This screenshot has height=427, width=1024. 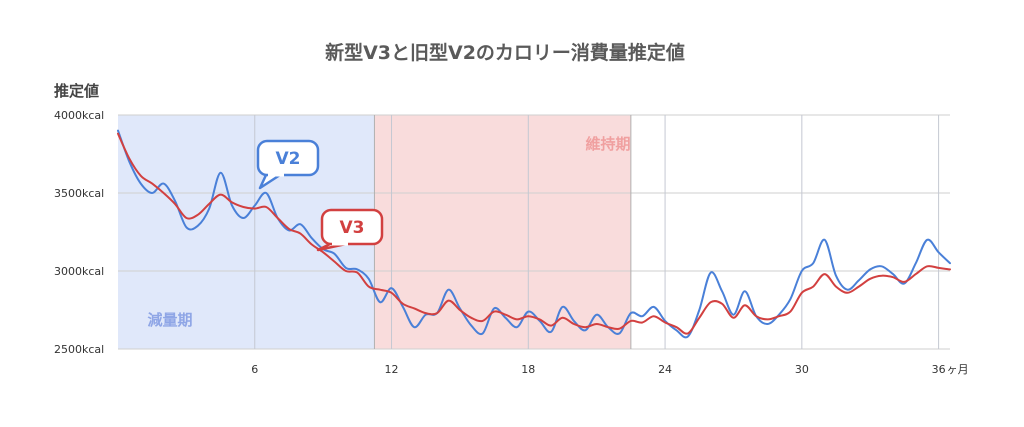 What do you see at coordinates (939, 369) in the screenshot?
I see `x-tick-label-5: 36` at bounding box center [939, 369].